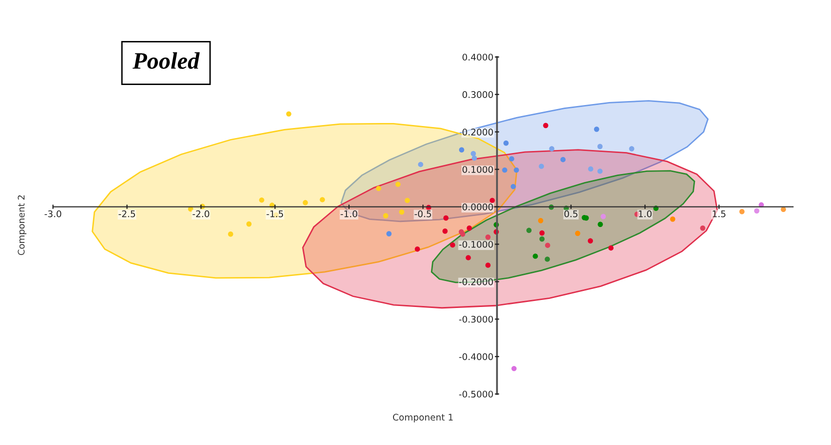 The width and height of the screenshot is (831, 445). Describe the element at coordinates (476, 282) in the screenshot. I see `y-tick-label: -0.2000` at that location.